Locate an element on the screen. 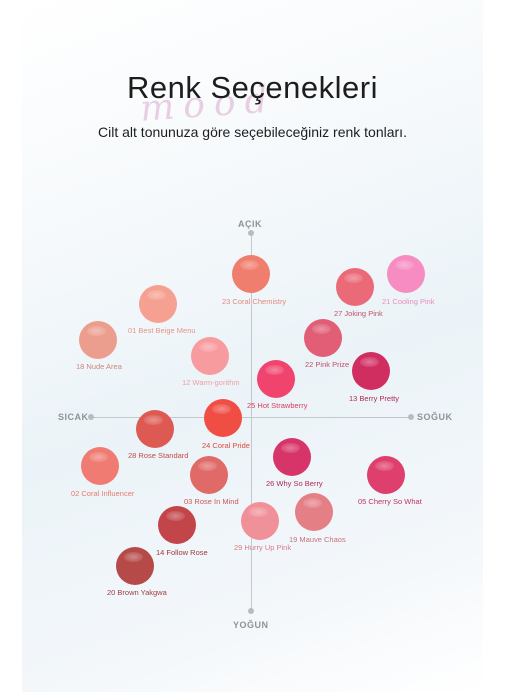 The height and width of the screenshot is (692, 505). shade-label: 25 Hot Strawberry is located at coordinates (277, 405).